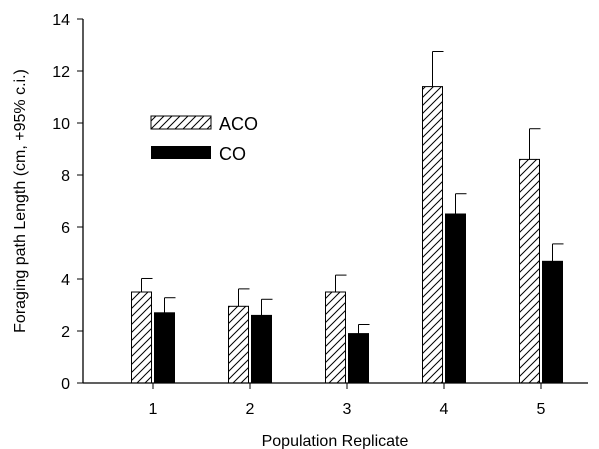 This screenshot has width=599, height=449. I want to click on y-tick-label: 12, so click(61, 72).